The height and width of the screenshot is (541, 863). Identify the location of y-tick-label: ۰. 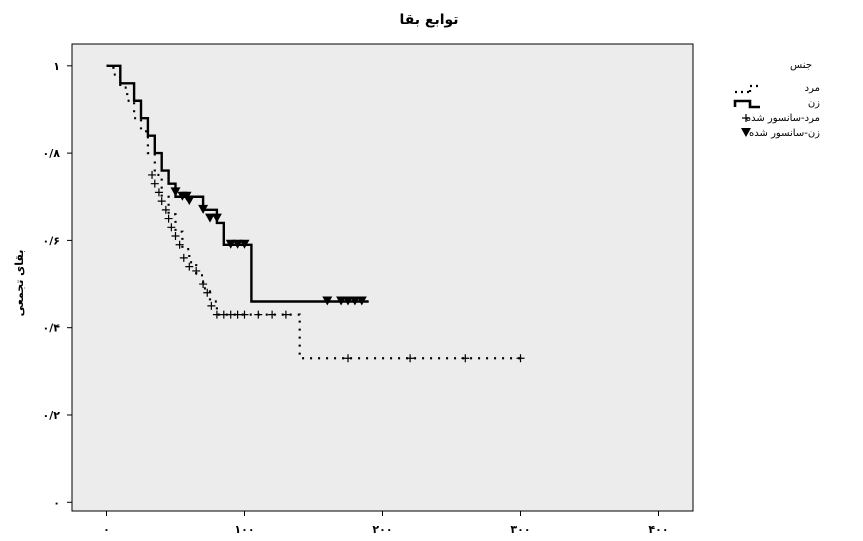
(56, 502).